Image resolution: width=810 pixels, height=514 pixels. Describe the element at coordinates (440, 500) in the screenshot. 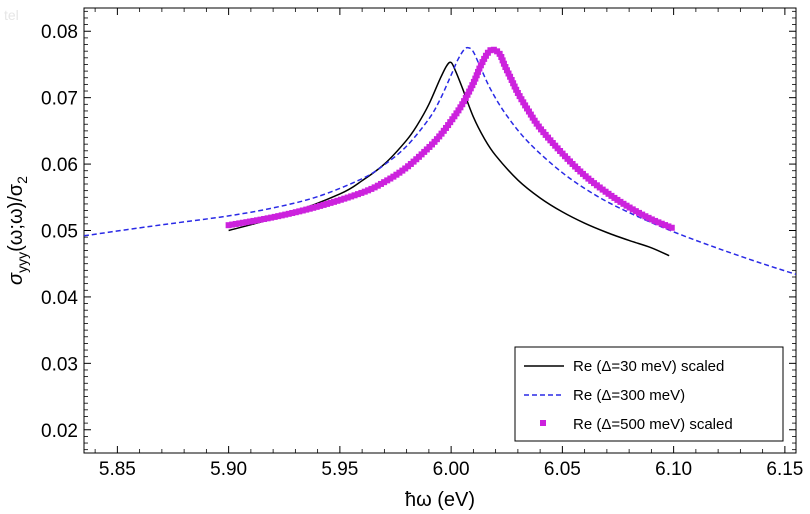

I see `x-axis-label: ħω (eV)` at that location.